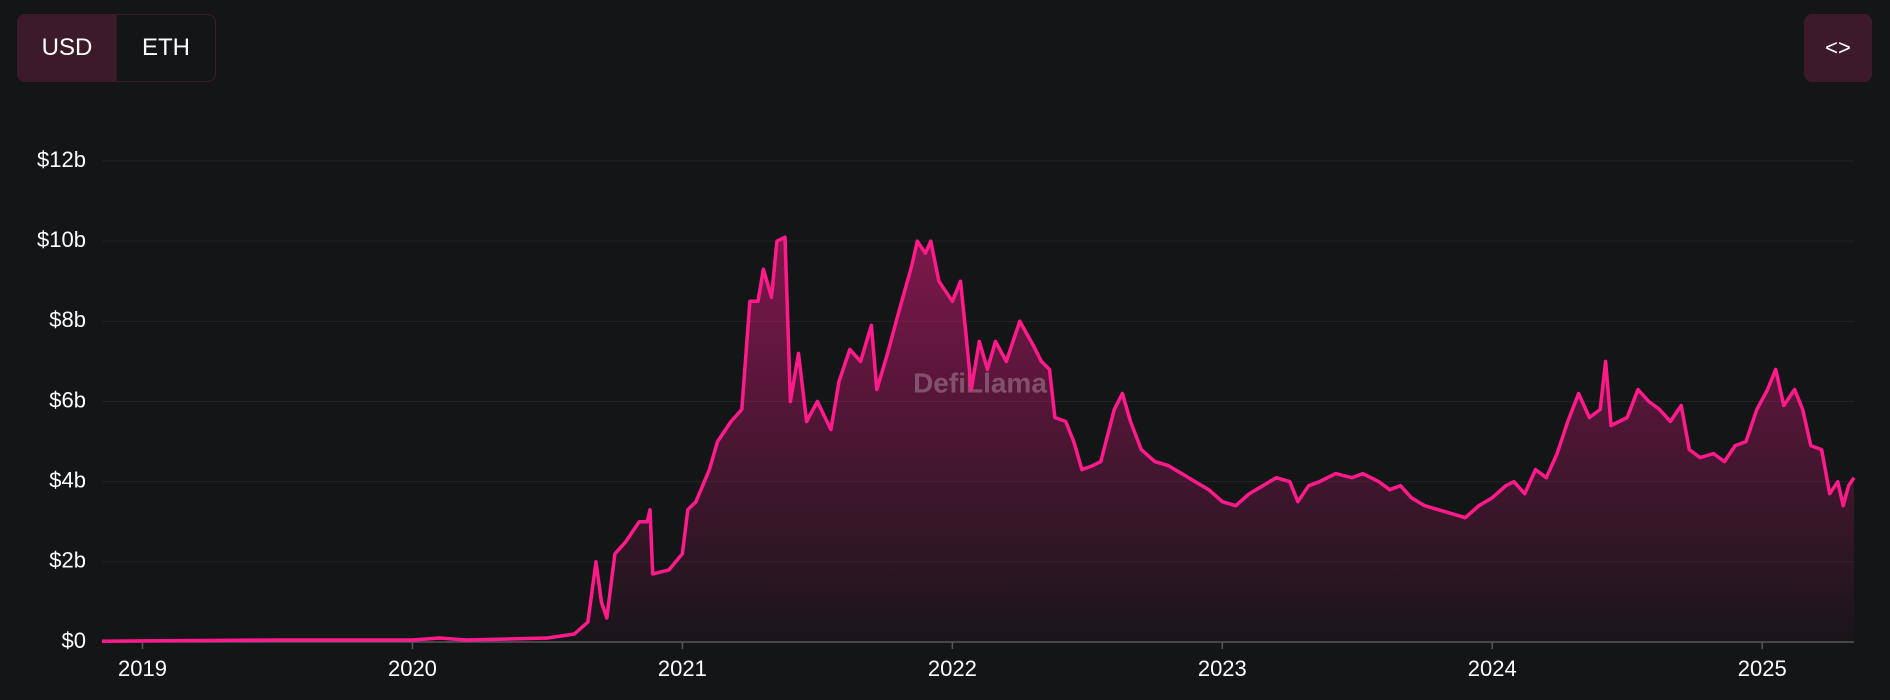 The image size is (1890, 700). I want to click on x-tick-label: 2023, so click(1222, 668).